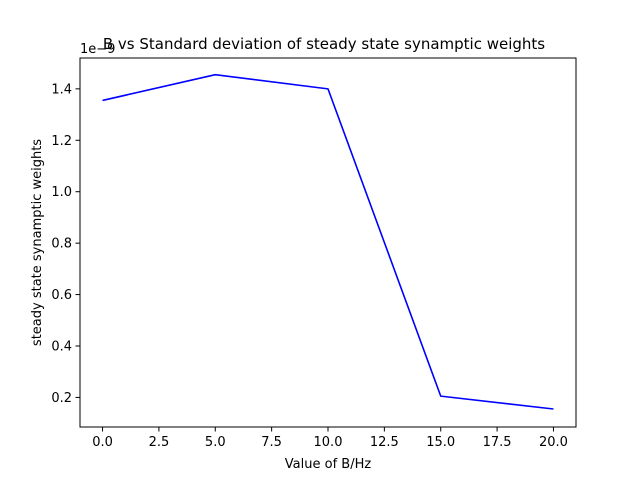 The width and height of the screenshot is (640, 480). Describe the element at coordinates (271, 442) in the screenshot. I see `x-tick-label: 7.5` at that location.